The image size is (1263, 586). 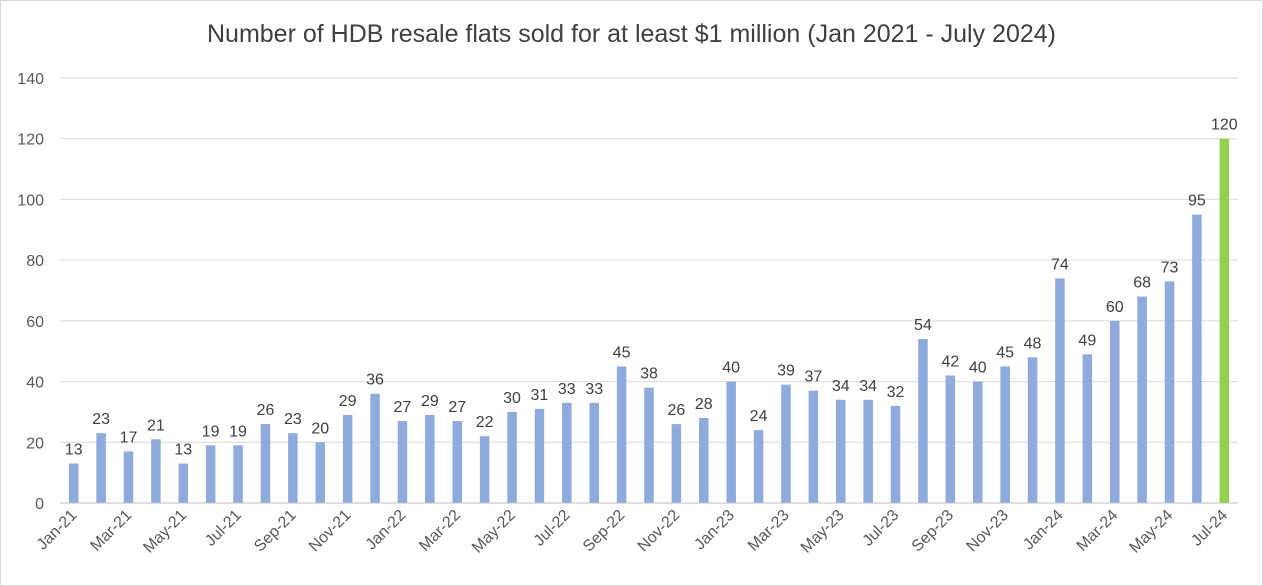 I want to click on data-label: 37, so click(x=813, y=377).